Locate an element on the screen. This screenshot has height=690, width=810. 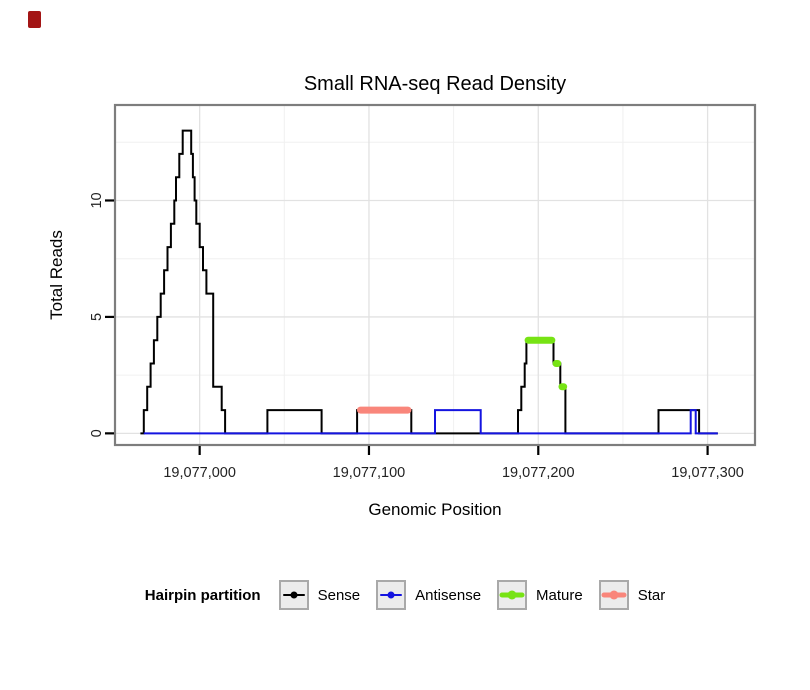
mature-line-icon is located at coordinates (512, 595).